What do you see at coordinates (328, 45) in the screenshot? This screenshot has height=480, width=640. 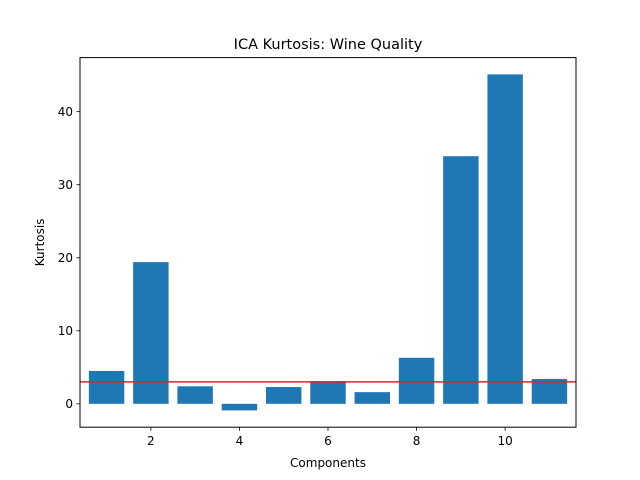 I see `chart-title: ICA Kurtosis: Wine Quality` at bounding box center [328, 45].